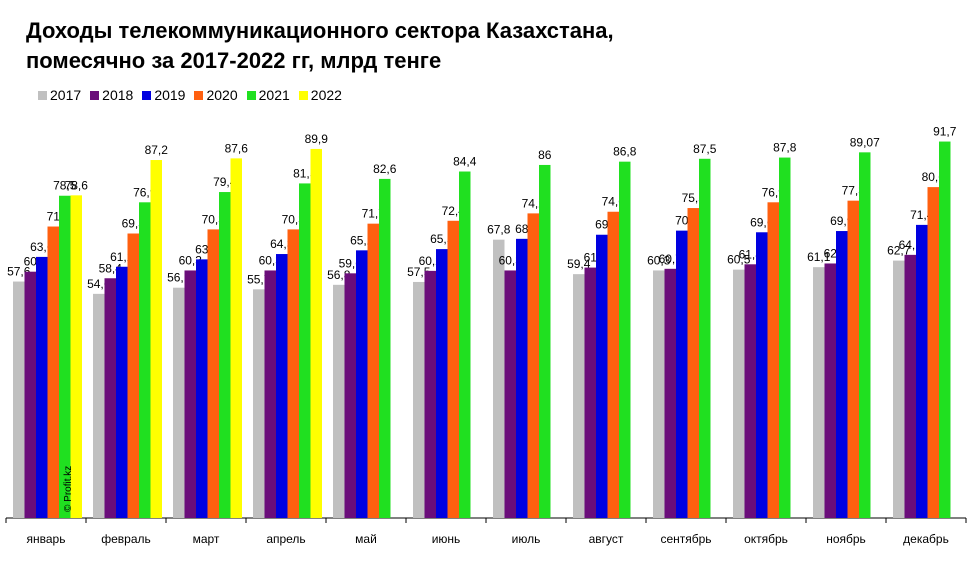 The image size is (968, 561). I want to click on data-label: 87,8, so click(785, 148).